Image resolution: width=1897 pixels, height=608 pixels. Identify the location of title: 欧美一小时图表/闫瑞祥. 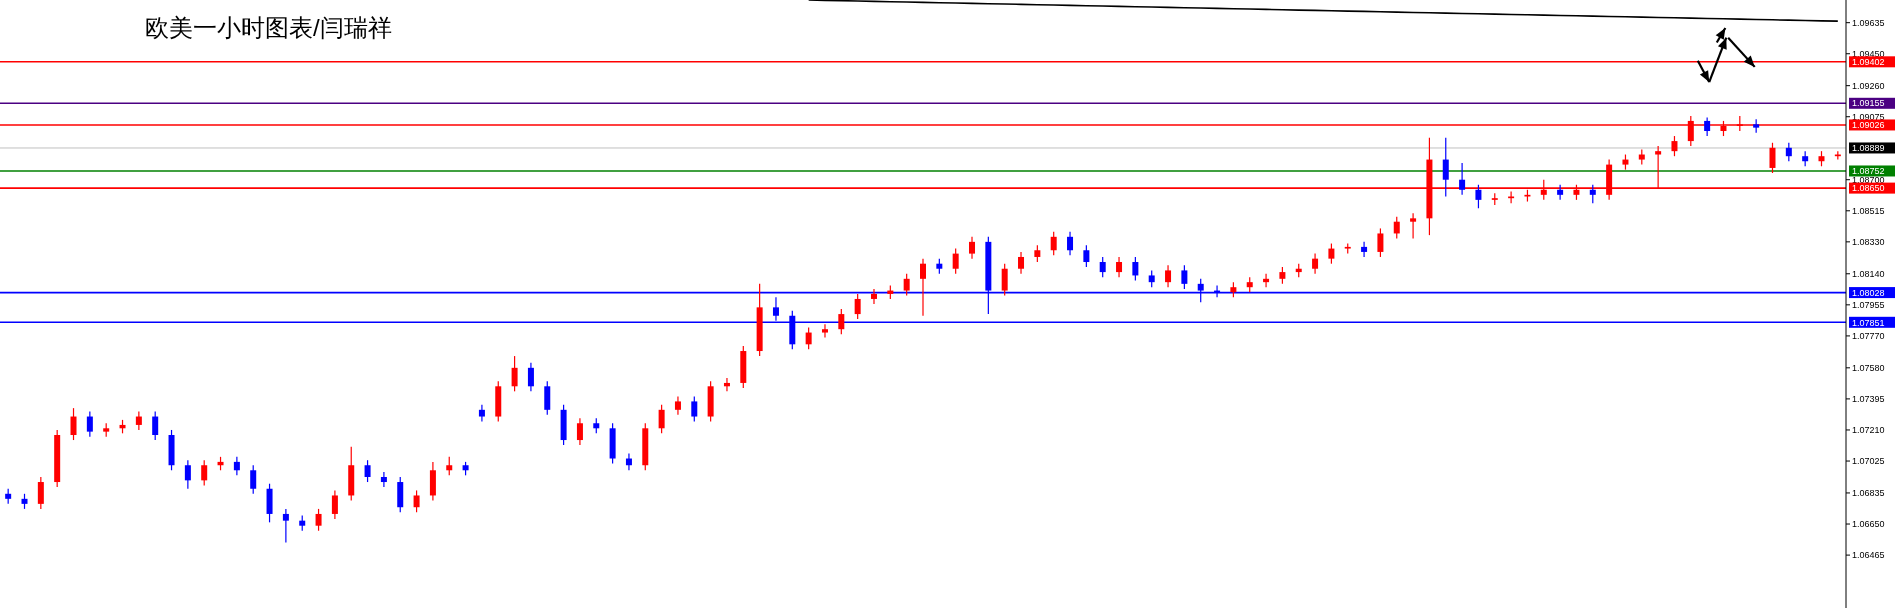
(268, 27).